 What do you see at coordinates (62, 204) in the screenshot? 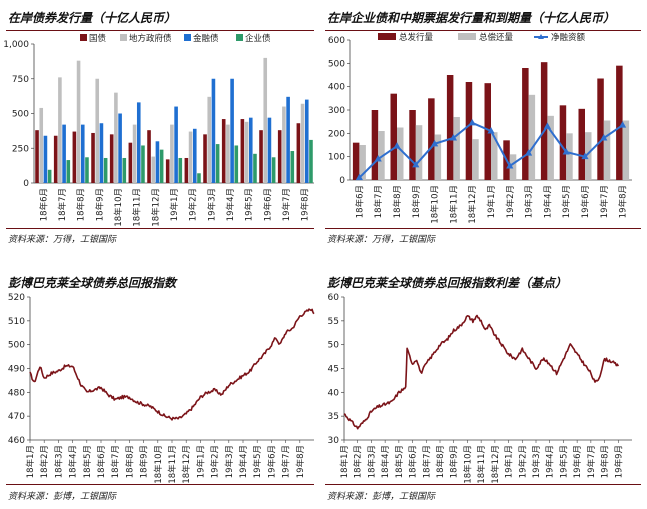
I see `x-tick-label: 18年7月` at bounding box center [62, 204].